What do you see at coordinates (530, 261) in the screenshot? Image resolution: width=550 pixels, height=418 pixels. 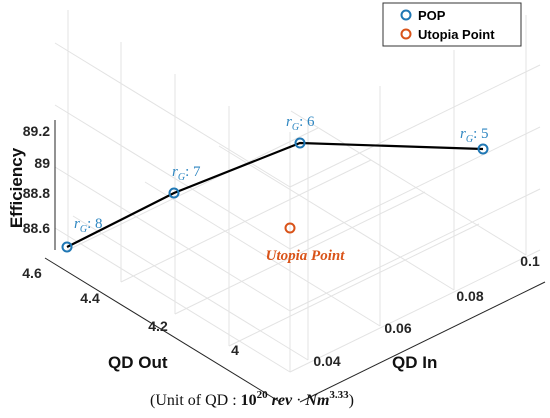 I see `x-tick-label: 0.1` at bounding box center [530, 261].